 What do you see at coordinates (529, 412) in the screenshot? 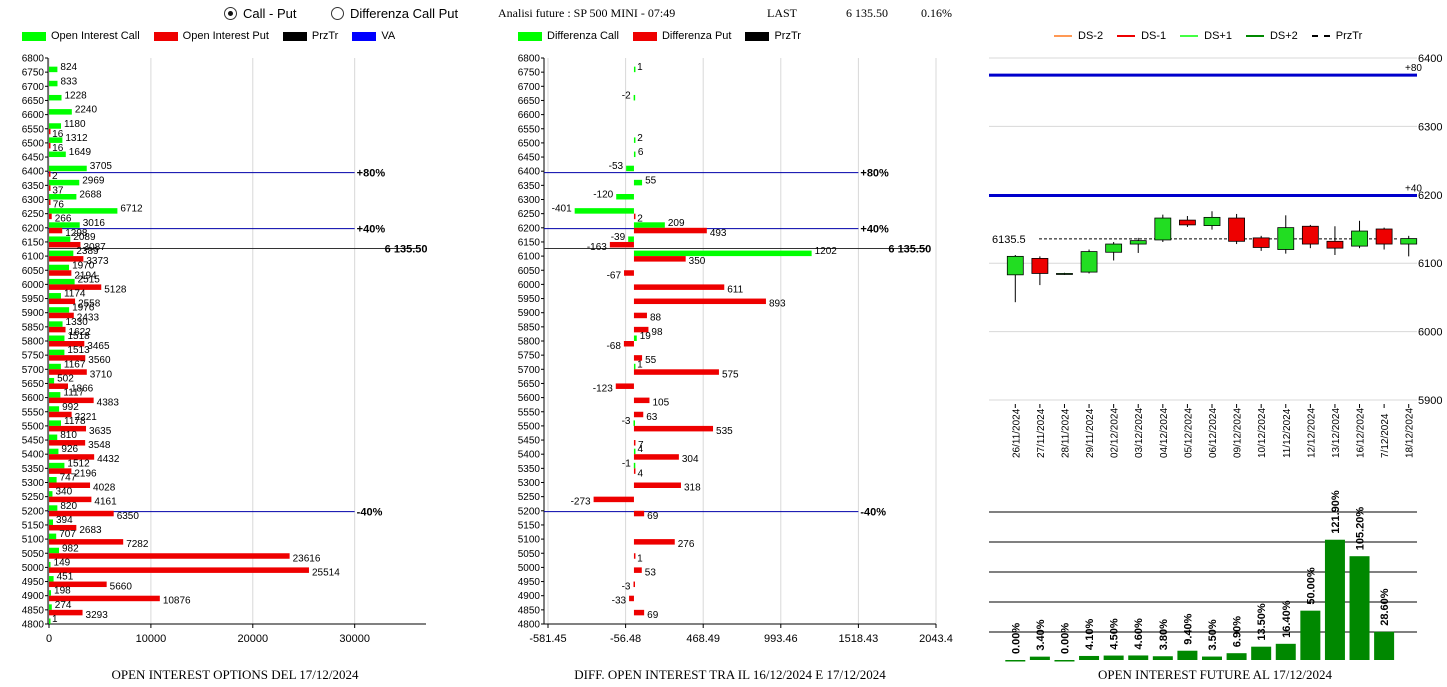
I see `strike-label: 5550` at bounding box center [529, 412].